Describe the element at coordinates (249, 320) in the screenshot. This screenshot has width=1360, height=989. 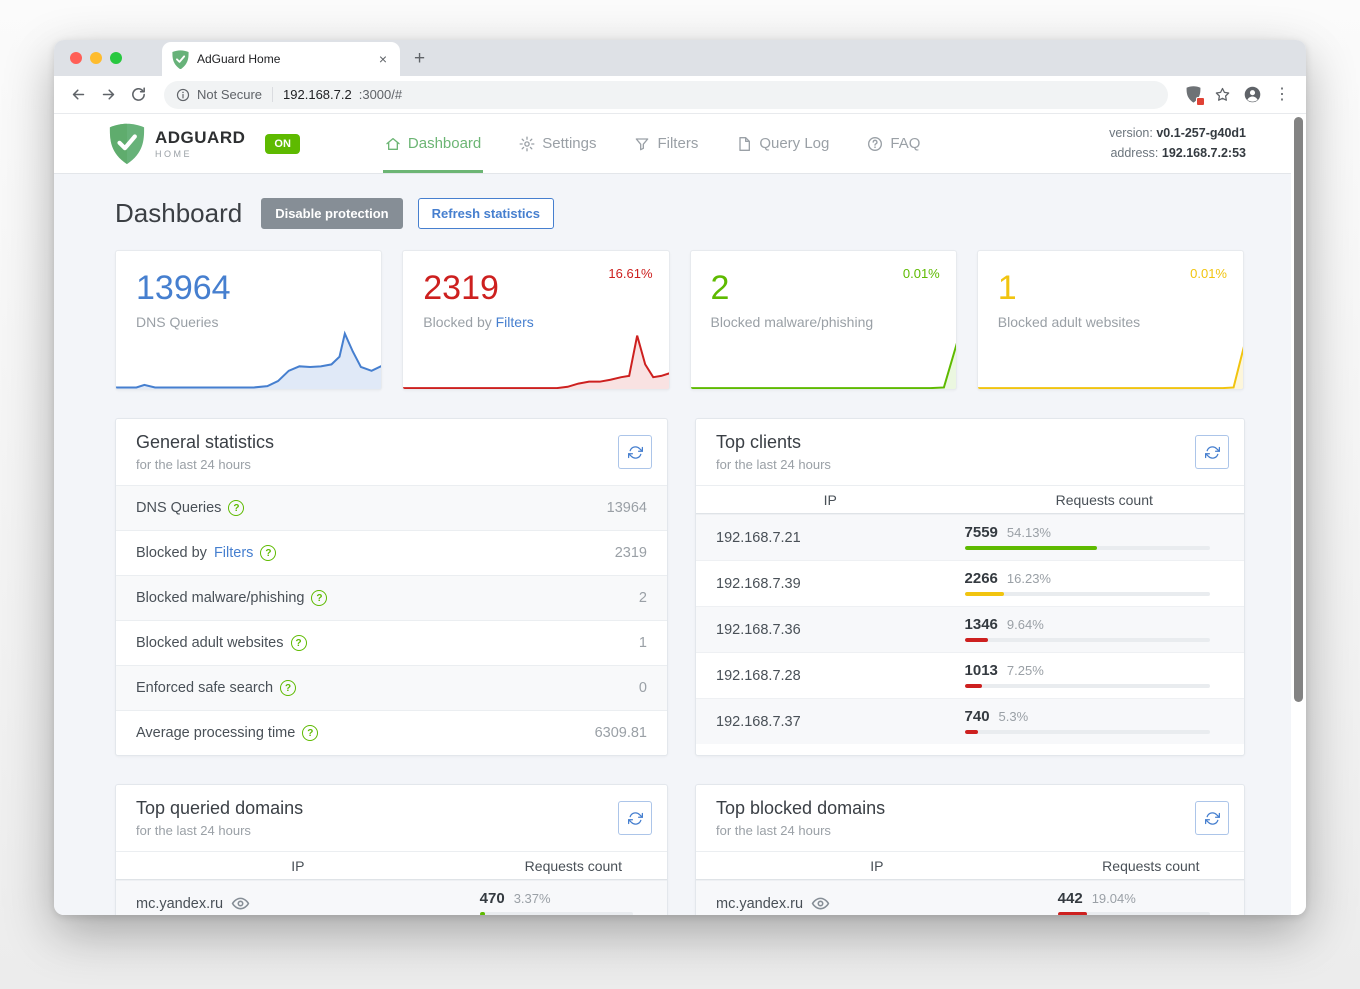
I see `stat-card: 13964 DNS Queries` at that location.